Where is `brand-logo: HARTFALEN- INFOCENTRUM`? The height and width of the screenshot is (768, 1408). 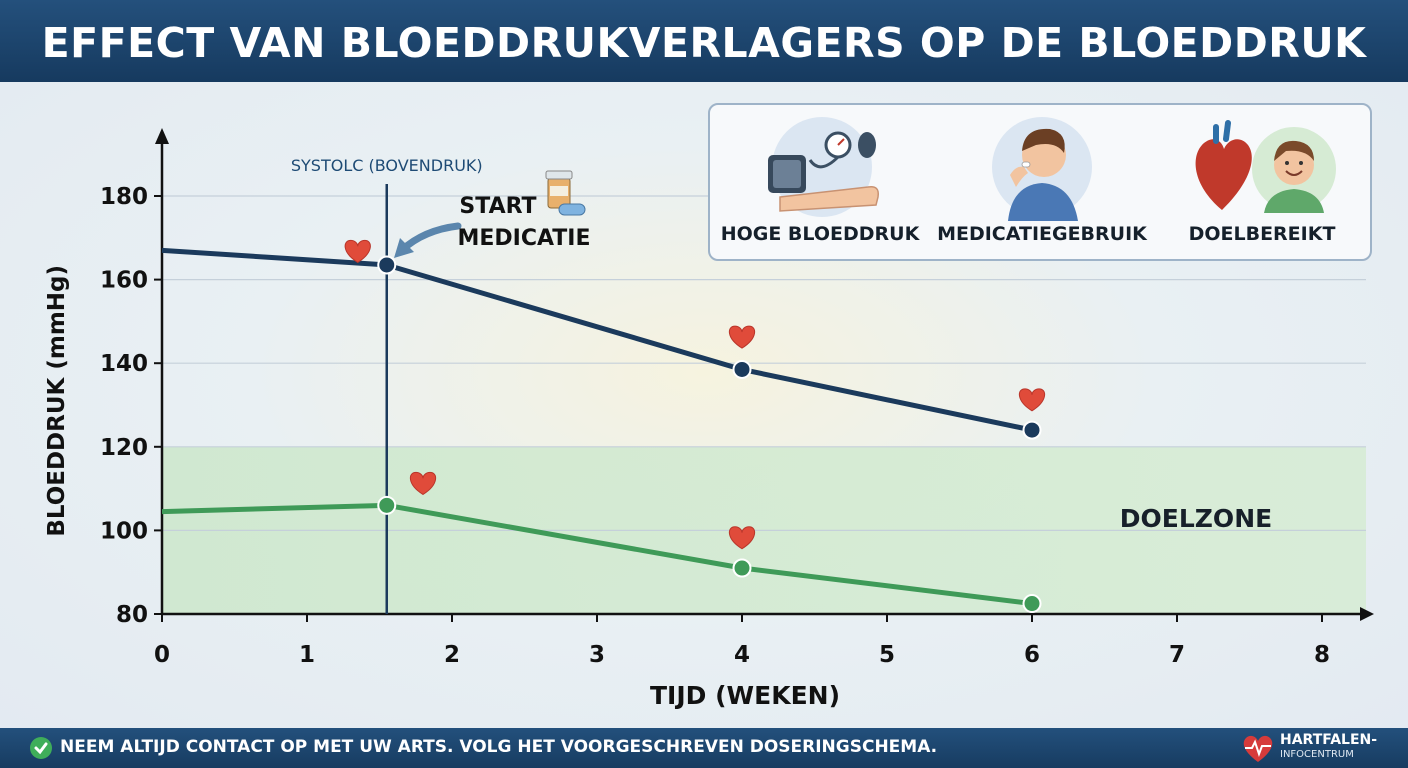
brand-logo: HARTFALEN- INFOCENTRUM is located at coordinates (1320, 748).